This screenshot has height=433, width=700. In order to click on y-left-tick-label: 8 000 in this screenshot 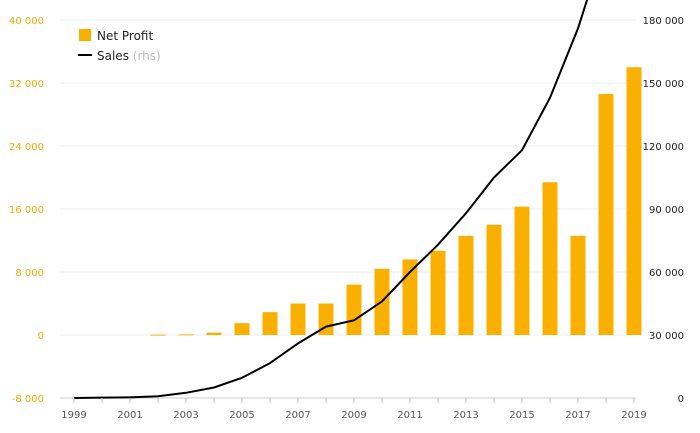, I will do `click(29, 273)`.